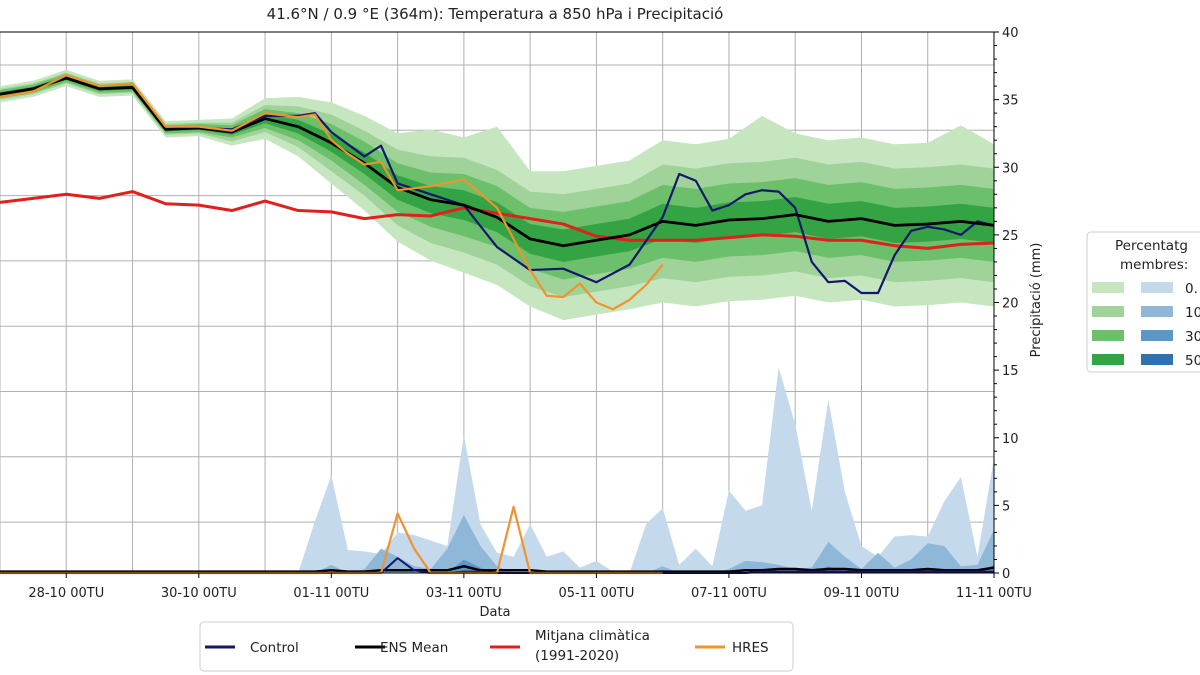 This screenshot has height=675, width=1200. What do you see at coordinates (1010, 168) in the screenshot?
I see `y-tick-label: 30` at bounding box center [1010, 168].